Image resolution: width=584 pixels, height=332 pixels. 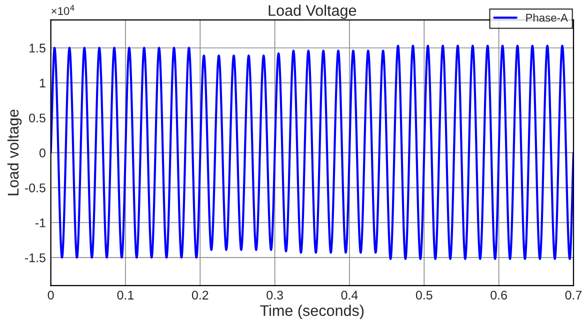 What do you see at coordinates (274, 295) in the screenshot?
I see `x-tick-label: 0.3` at bounding box center [274, 295].